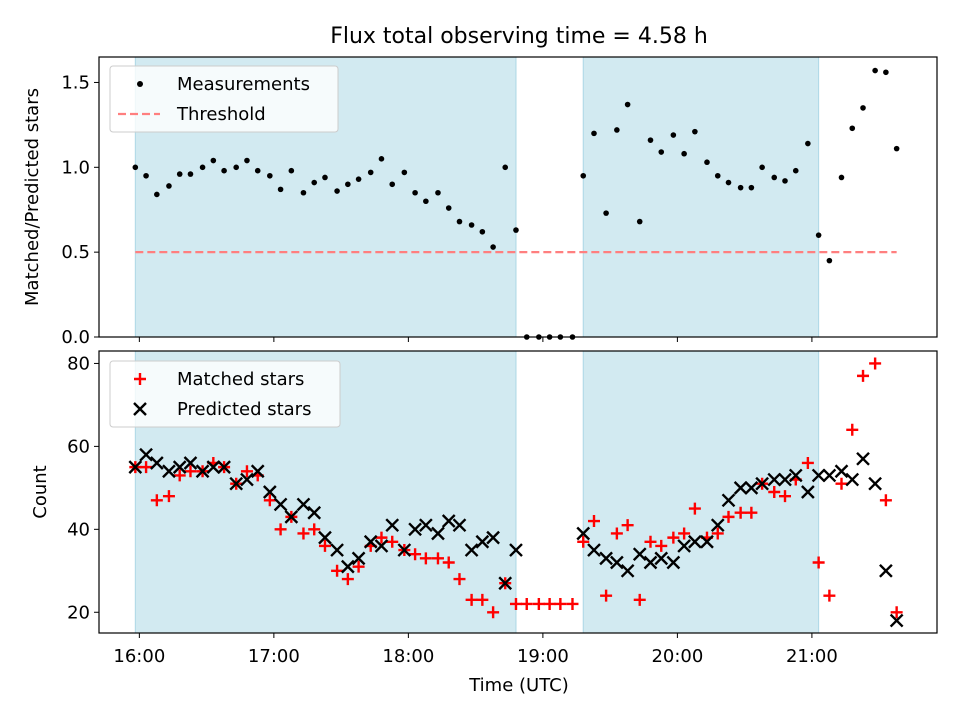 The height and width of the screenshot is (720, 960). I want to click on y-tick-label: 0.5, so click(75, 252).